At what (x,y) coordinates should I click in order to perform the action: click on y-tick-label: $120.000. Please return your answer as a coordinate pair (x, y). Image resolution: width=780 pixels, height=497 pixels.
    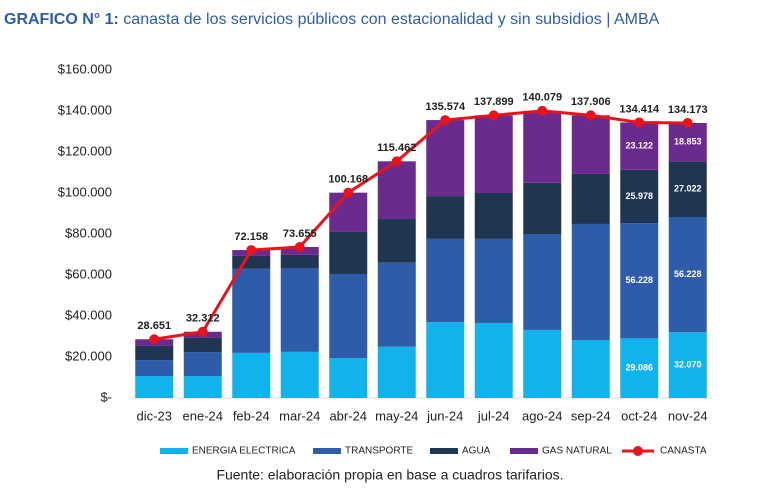
    Looking at the image, I should click on (85, 150).